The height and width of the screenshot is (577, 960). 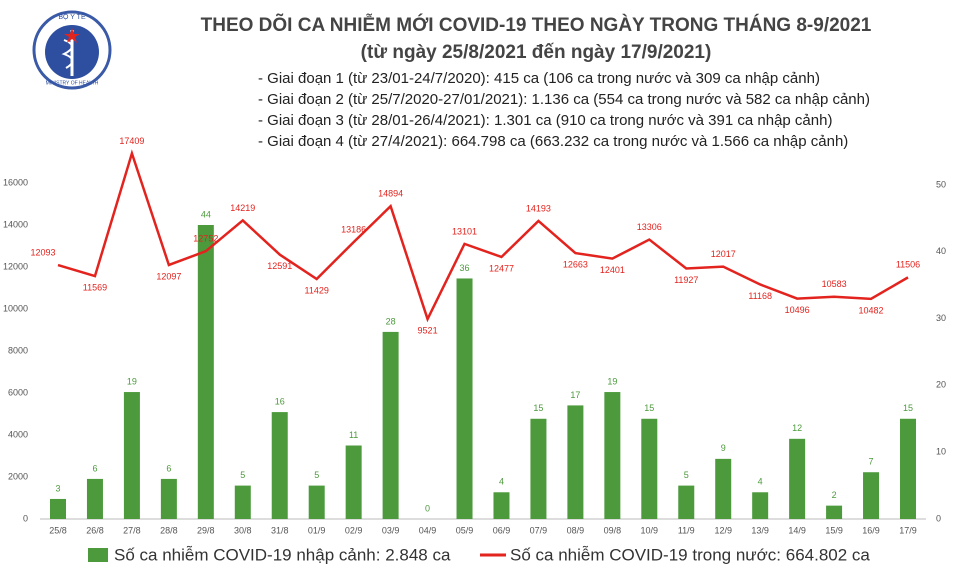 I want to click on bar-value-label: 12, so click(x=797, y=428).